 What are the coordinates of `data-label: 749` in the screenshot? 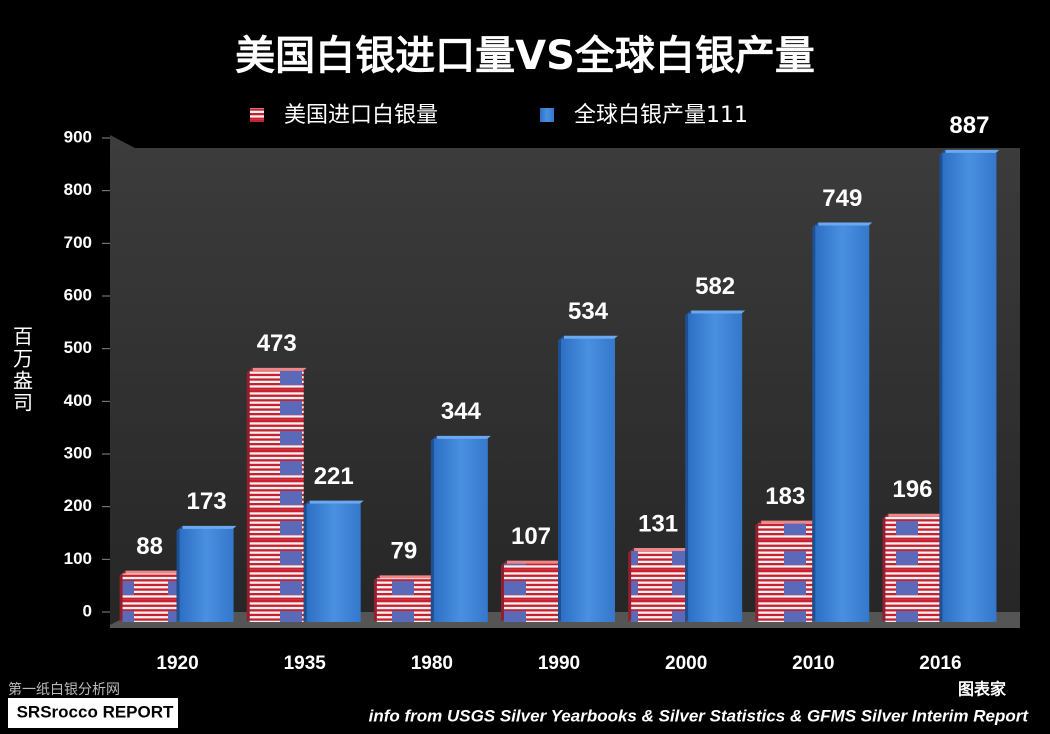 It's located at (842, 198).